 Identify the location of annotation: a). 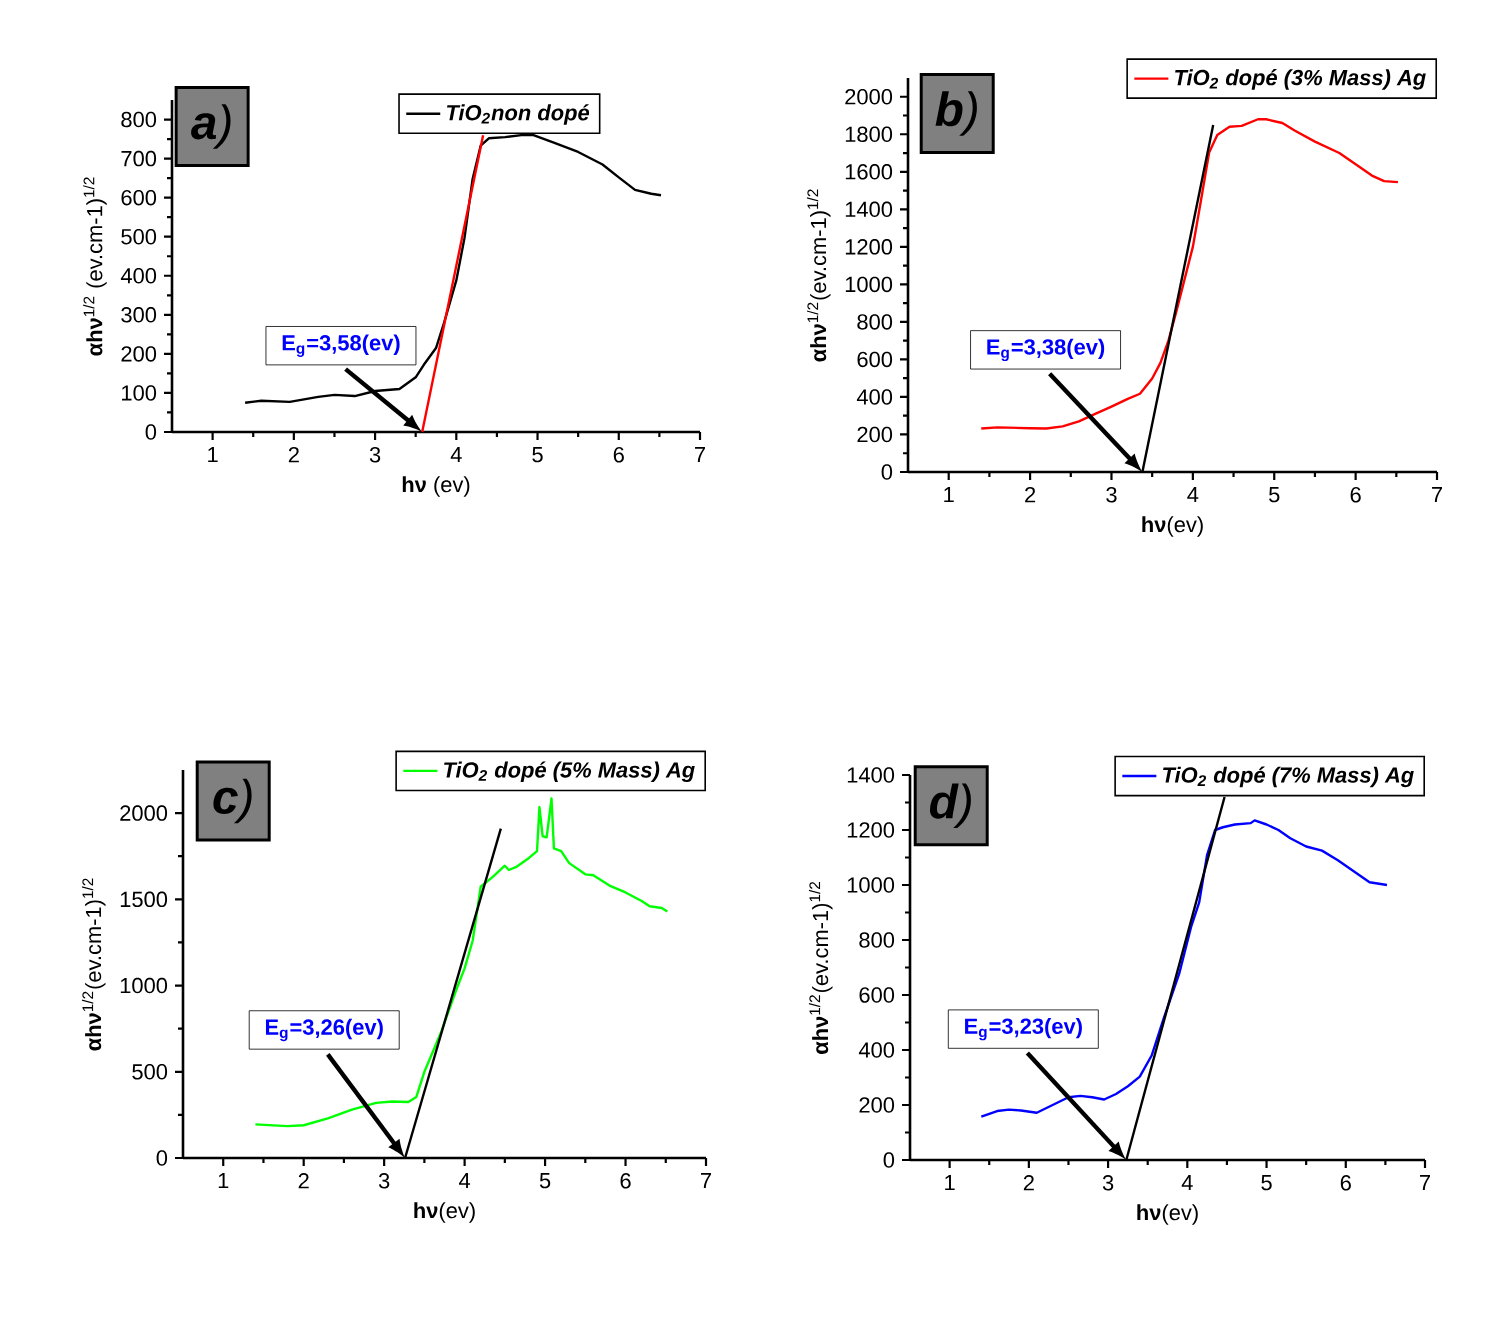
(211, 126).